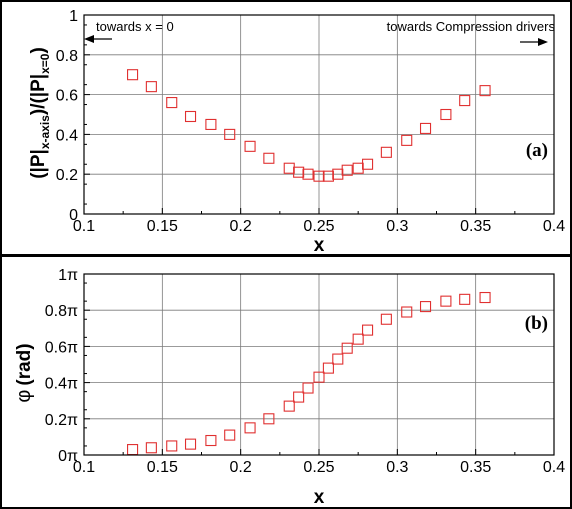 The image size is (572, 509). I want to click on y-tick-label: 1, so click(73, 16).